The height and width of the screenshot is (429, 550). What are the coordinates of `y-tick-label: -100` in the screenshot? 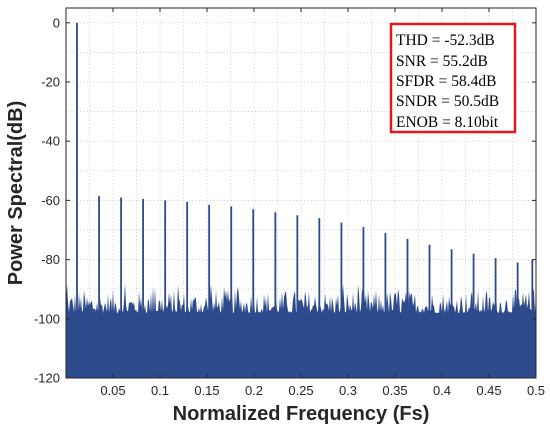 It's located at (47, 318).